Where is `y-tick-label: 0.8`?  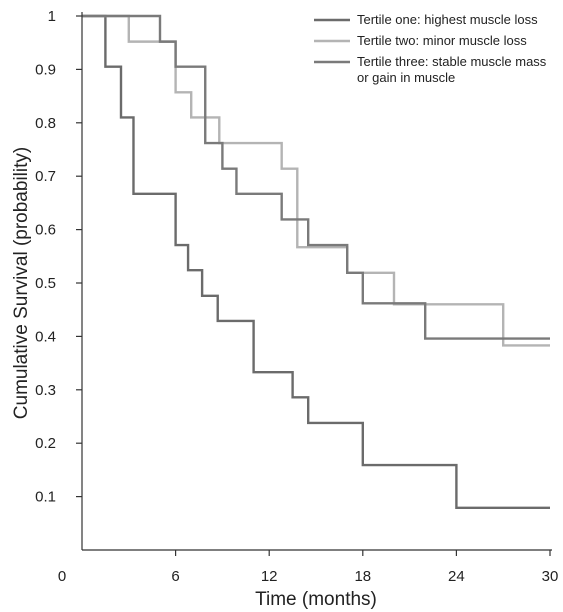 y-tick-label: 0.8 is located at coordinates (45, 123).